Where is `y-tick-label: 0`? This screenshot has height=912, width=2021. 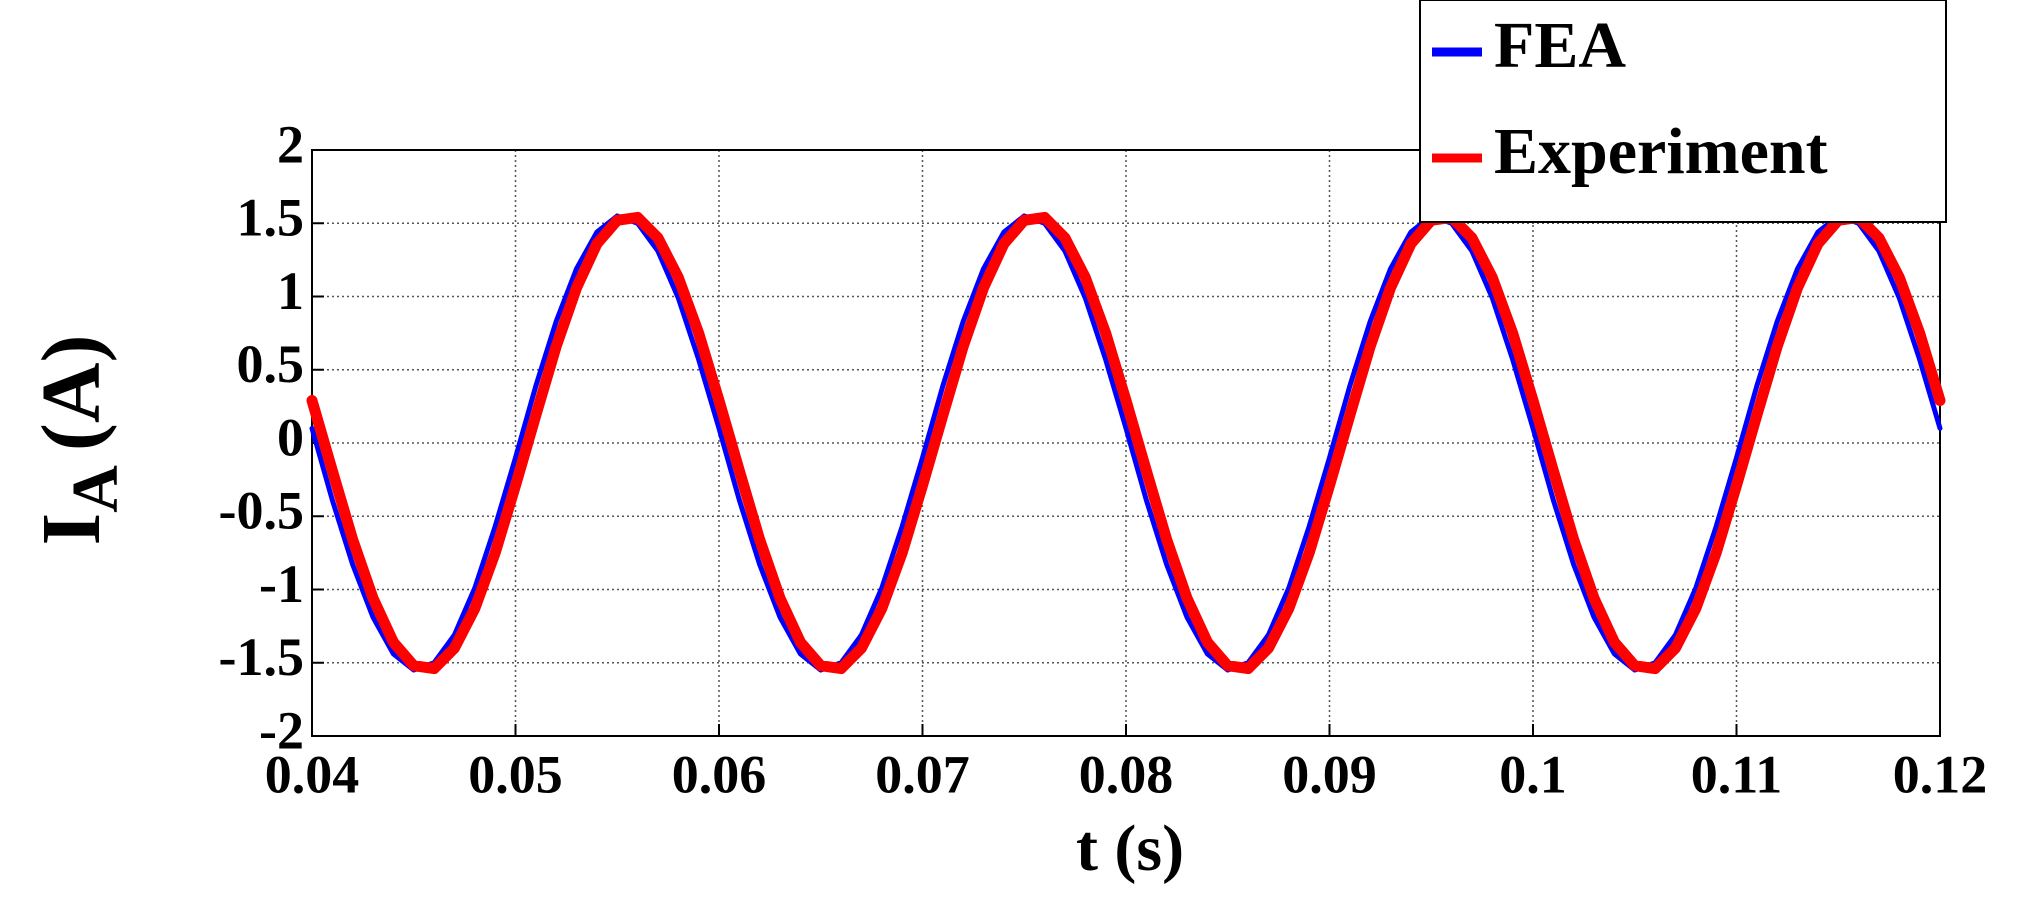
y-tick-label: 0 is located at coordinates (290, 437).